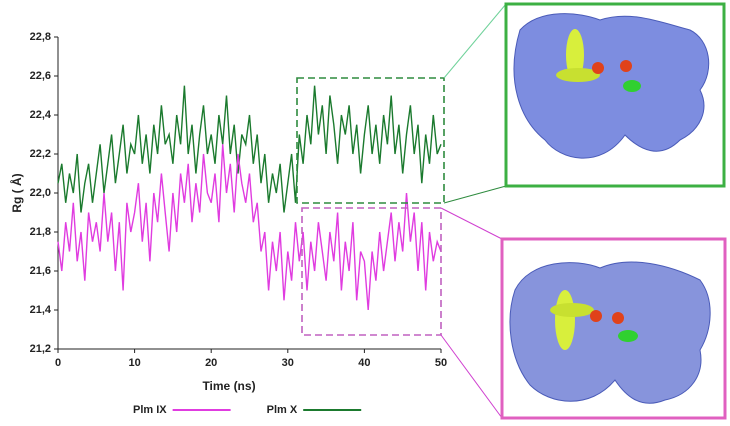  What do you see at coordinates (40, 232) in the screenshot?
I see `y-tick-label: 21,8` at bounding box center [40, 232].